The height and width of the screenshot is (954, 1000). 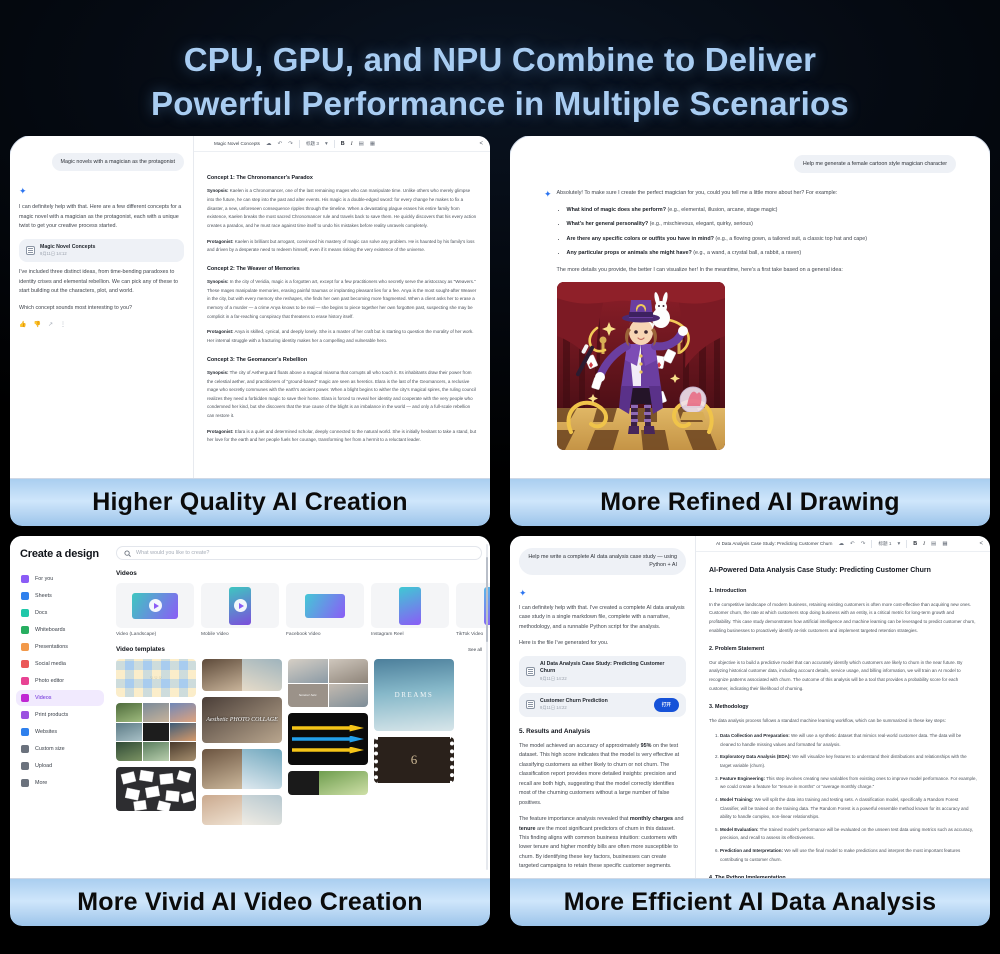 I want to click on file-card-time: 9月11日 14:22, so click(x=553, y=708).